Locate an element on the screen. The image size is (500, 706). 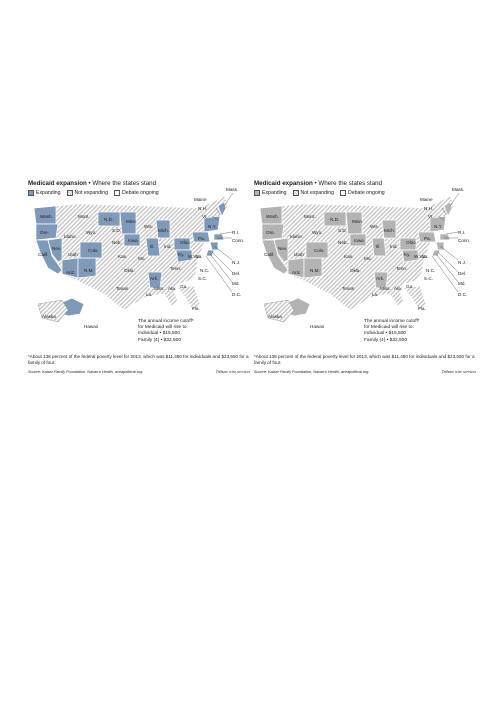
state-label-ark: Ark. is located at coordinates (154, 278).